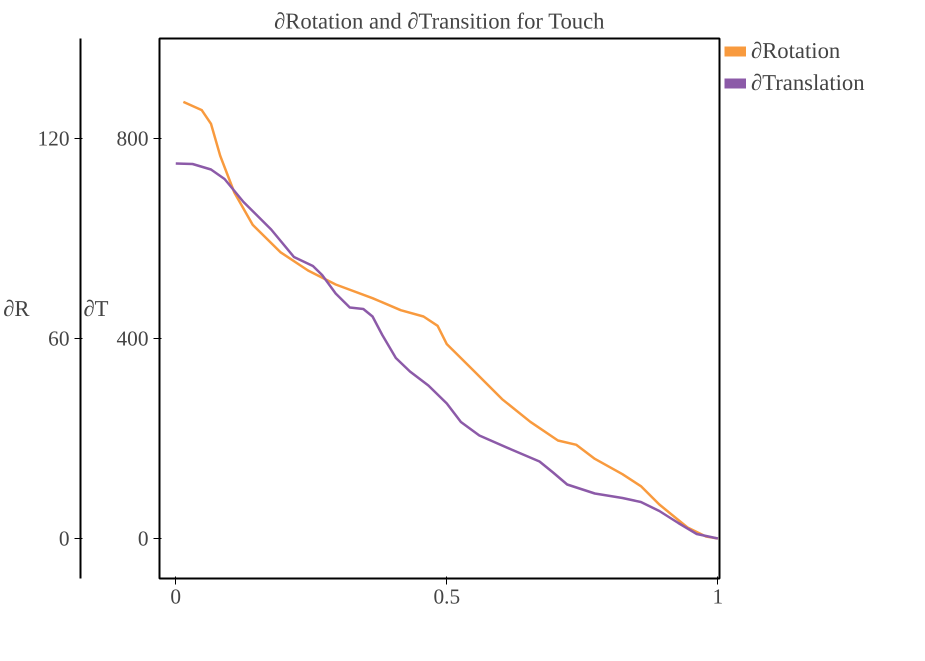  What do you see at coordinates (808, 83) in the screenshot?
I see `legend-label: ∂Translation` at bounding box center [808, 83].